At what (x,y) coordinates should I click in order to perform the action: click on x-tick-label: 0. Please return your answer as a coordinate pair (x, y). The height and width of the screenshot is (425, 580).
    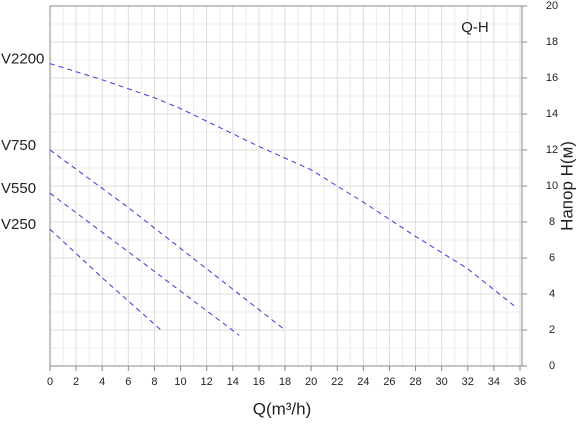
    Looking at the image, I should click on (50, 382).